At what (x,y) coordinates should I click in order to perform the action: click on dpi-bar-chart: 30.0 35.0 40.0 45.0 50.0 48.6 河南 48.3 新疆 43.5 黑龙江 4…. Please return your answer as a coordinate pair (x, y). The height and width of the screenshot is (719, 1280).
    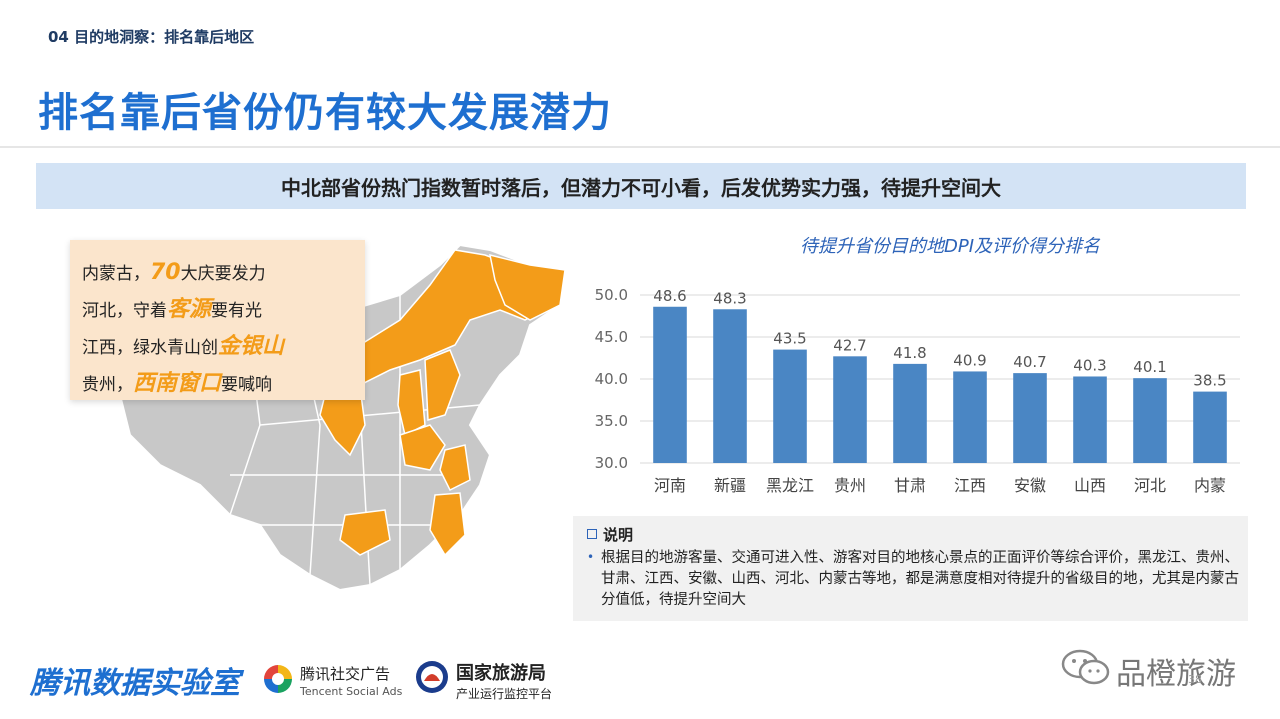
    Looking at the image, I should click on (917, 390).